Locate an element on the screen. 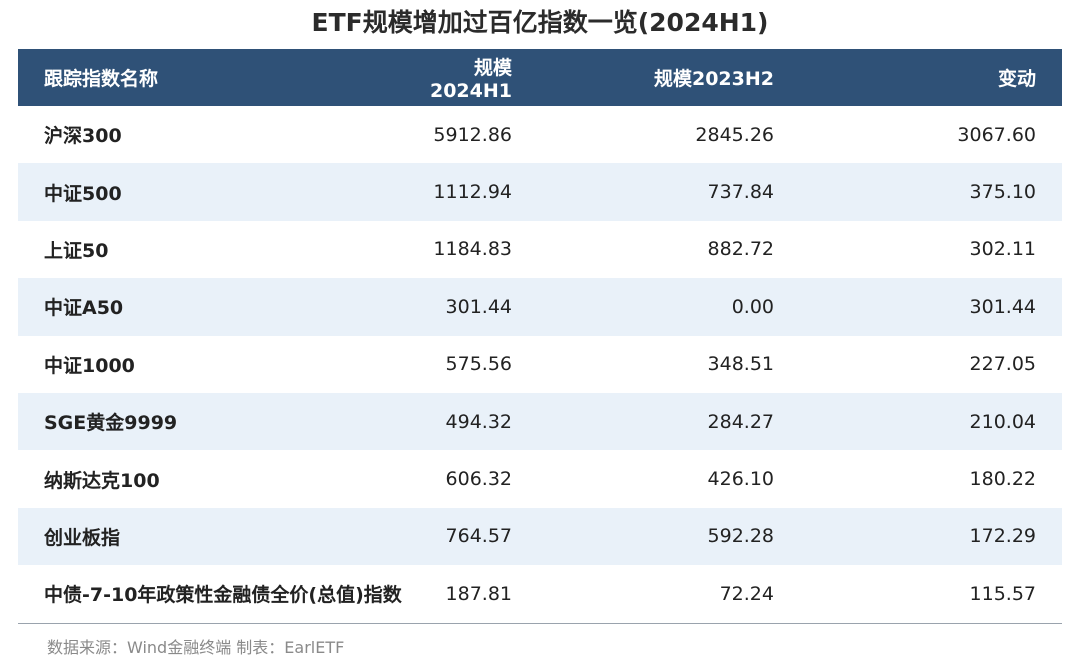 This screenshot has height=666, width=1080. index-name-cell: 中债-7-10年政策性金融债全价(总值)指数 is located at coordinates (223, 595).